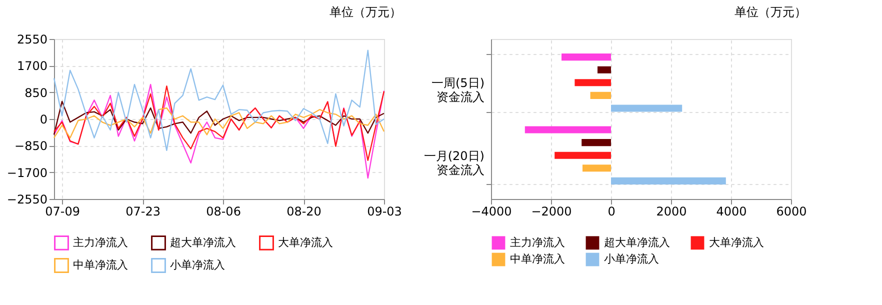 This screenshot has height=305, width=882. What do you see at coordinates (36, 93) in the screenshot?
I see `y-tick-label: 850` at bounding box center [36, 93].